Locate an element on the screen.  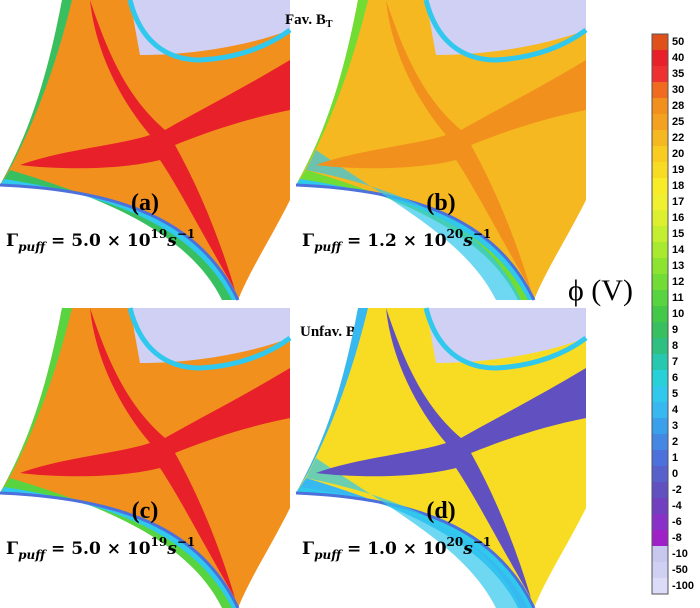
colorbar-label: -100 is located at coordinates (683, 586).